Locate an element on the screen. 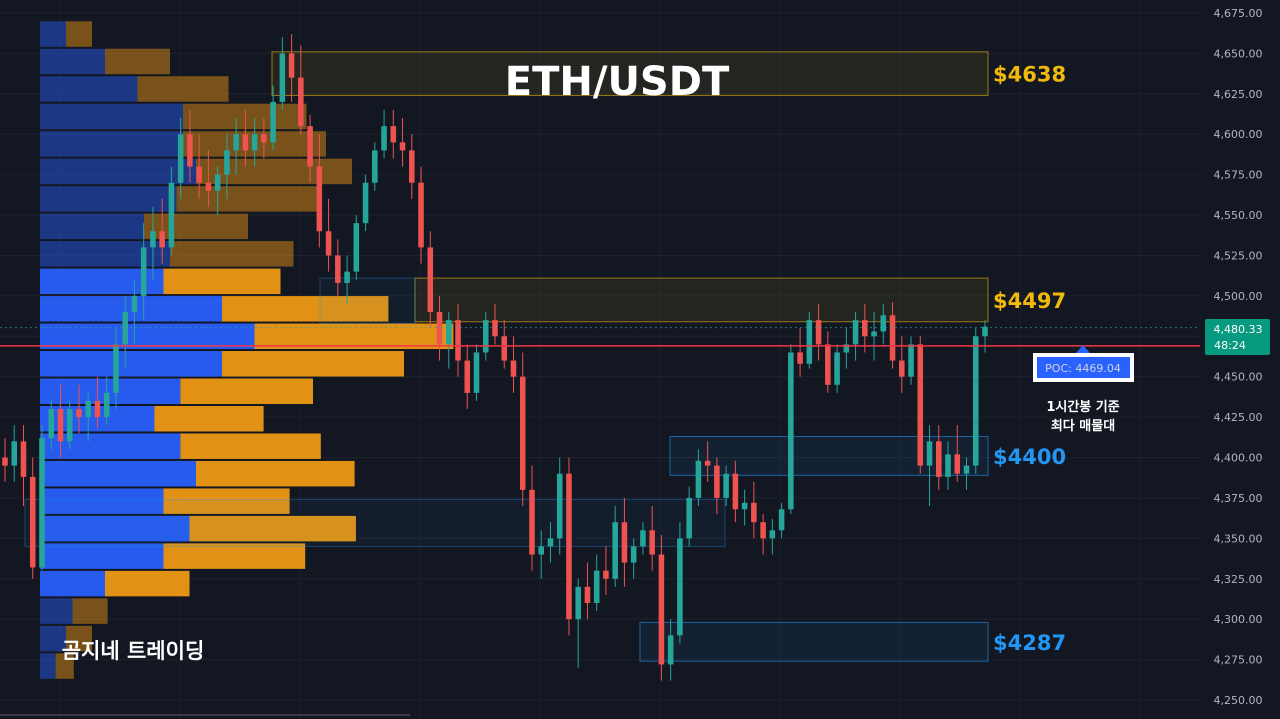 The image size is (1280, 719). poc-note-line2: 최다 매물대 is located at coordinates (1083, 426).